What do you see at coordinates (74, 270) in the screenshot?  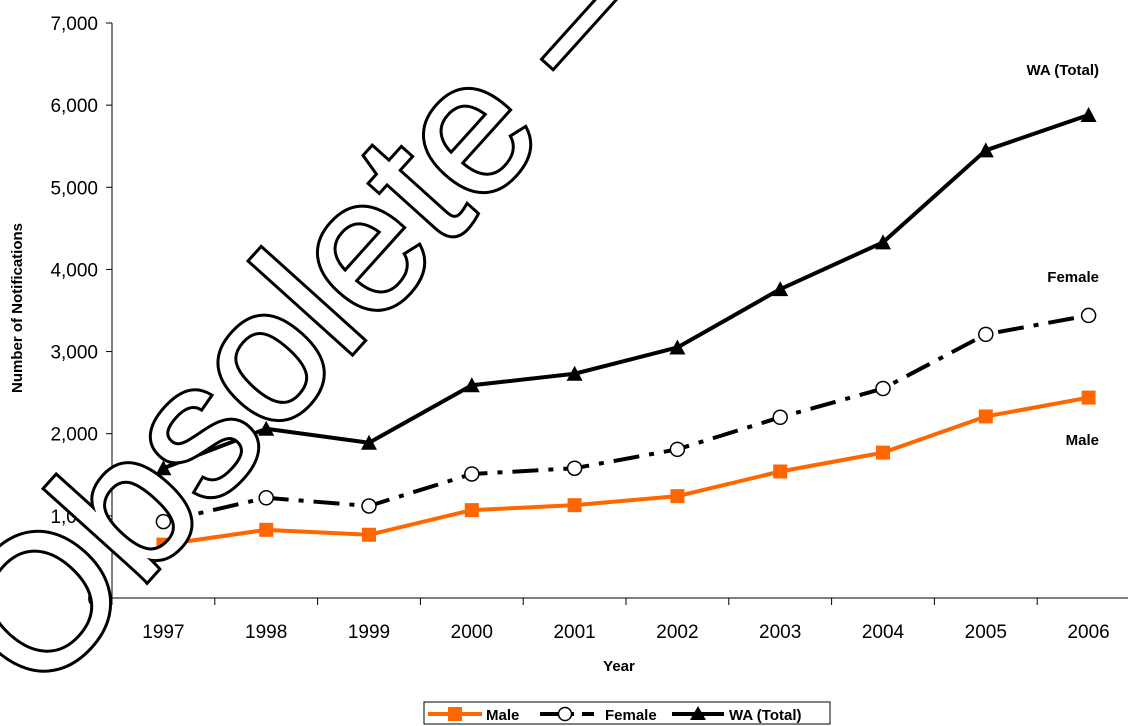 I see `y-tick-label: 4,000` at bounding box center [74, 270].